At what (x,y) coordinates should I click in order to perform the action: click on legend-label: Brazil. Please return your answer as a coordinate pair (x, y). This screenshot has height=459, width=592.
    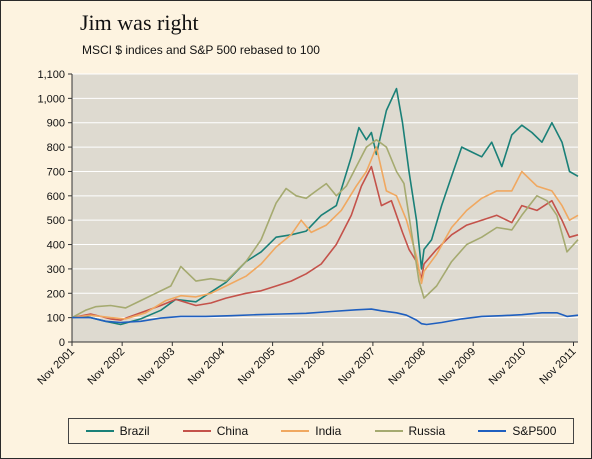
    Looking at the image, I should click on (134, 431).